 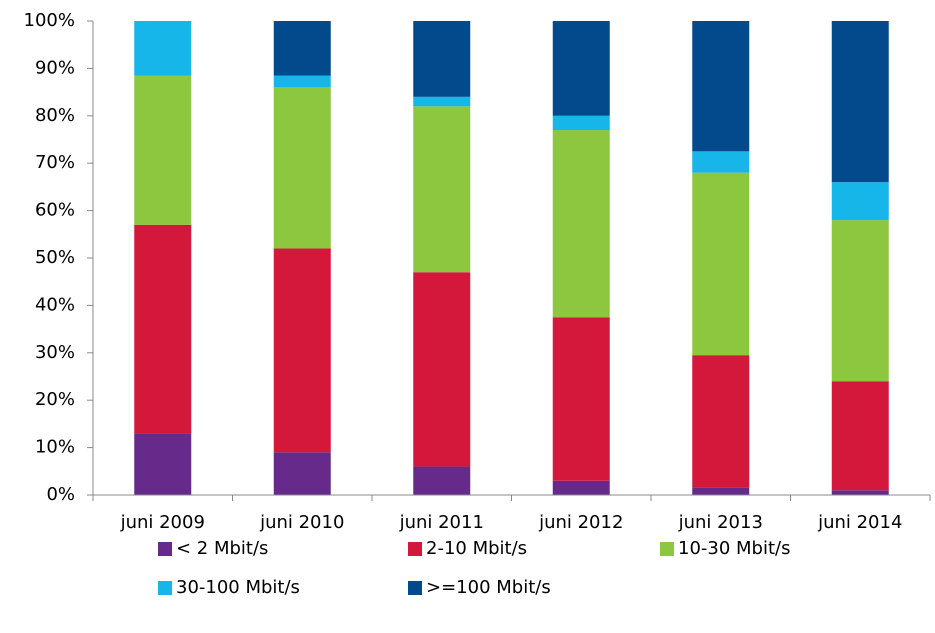 What do you see at coordinates (720, 522) in the screenshot?
I see `x-tick-label: juni 2013` at bounding box center [720, 522].